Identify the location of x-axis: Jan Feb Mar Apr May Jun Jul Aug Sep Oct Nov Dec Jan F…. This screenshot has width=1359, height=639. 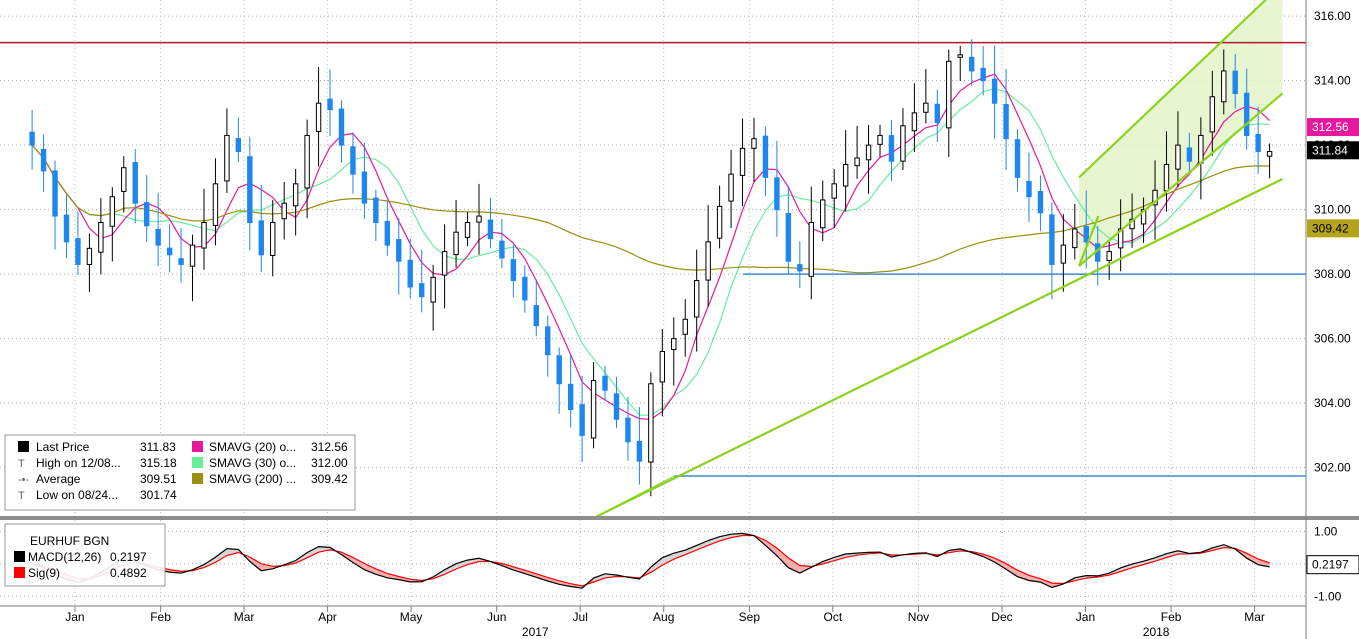
(653, 622).